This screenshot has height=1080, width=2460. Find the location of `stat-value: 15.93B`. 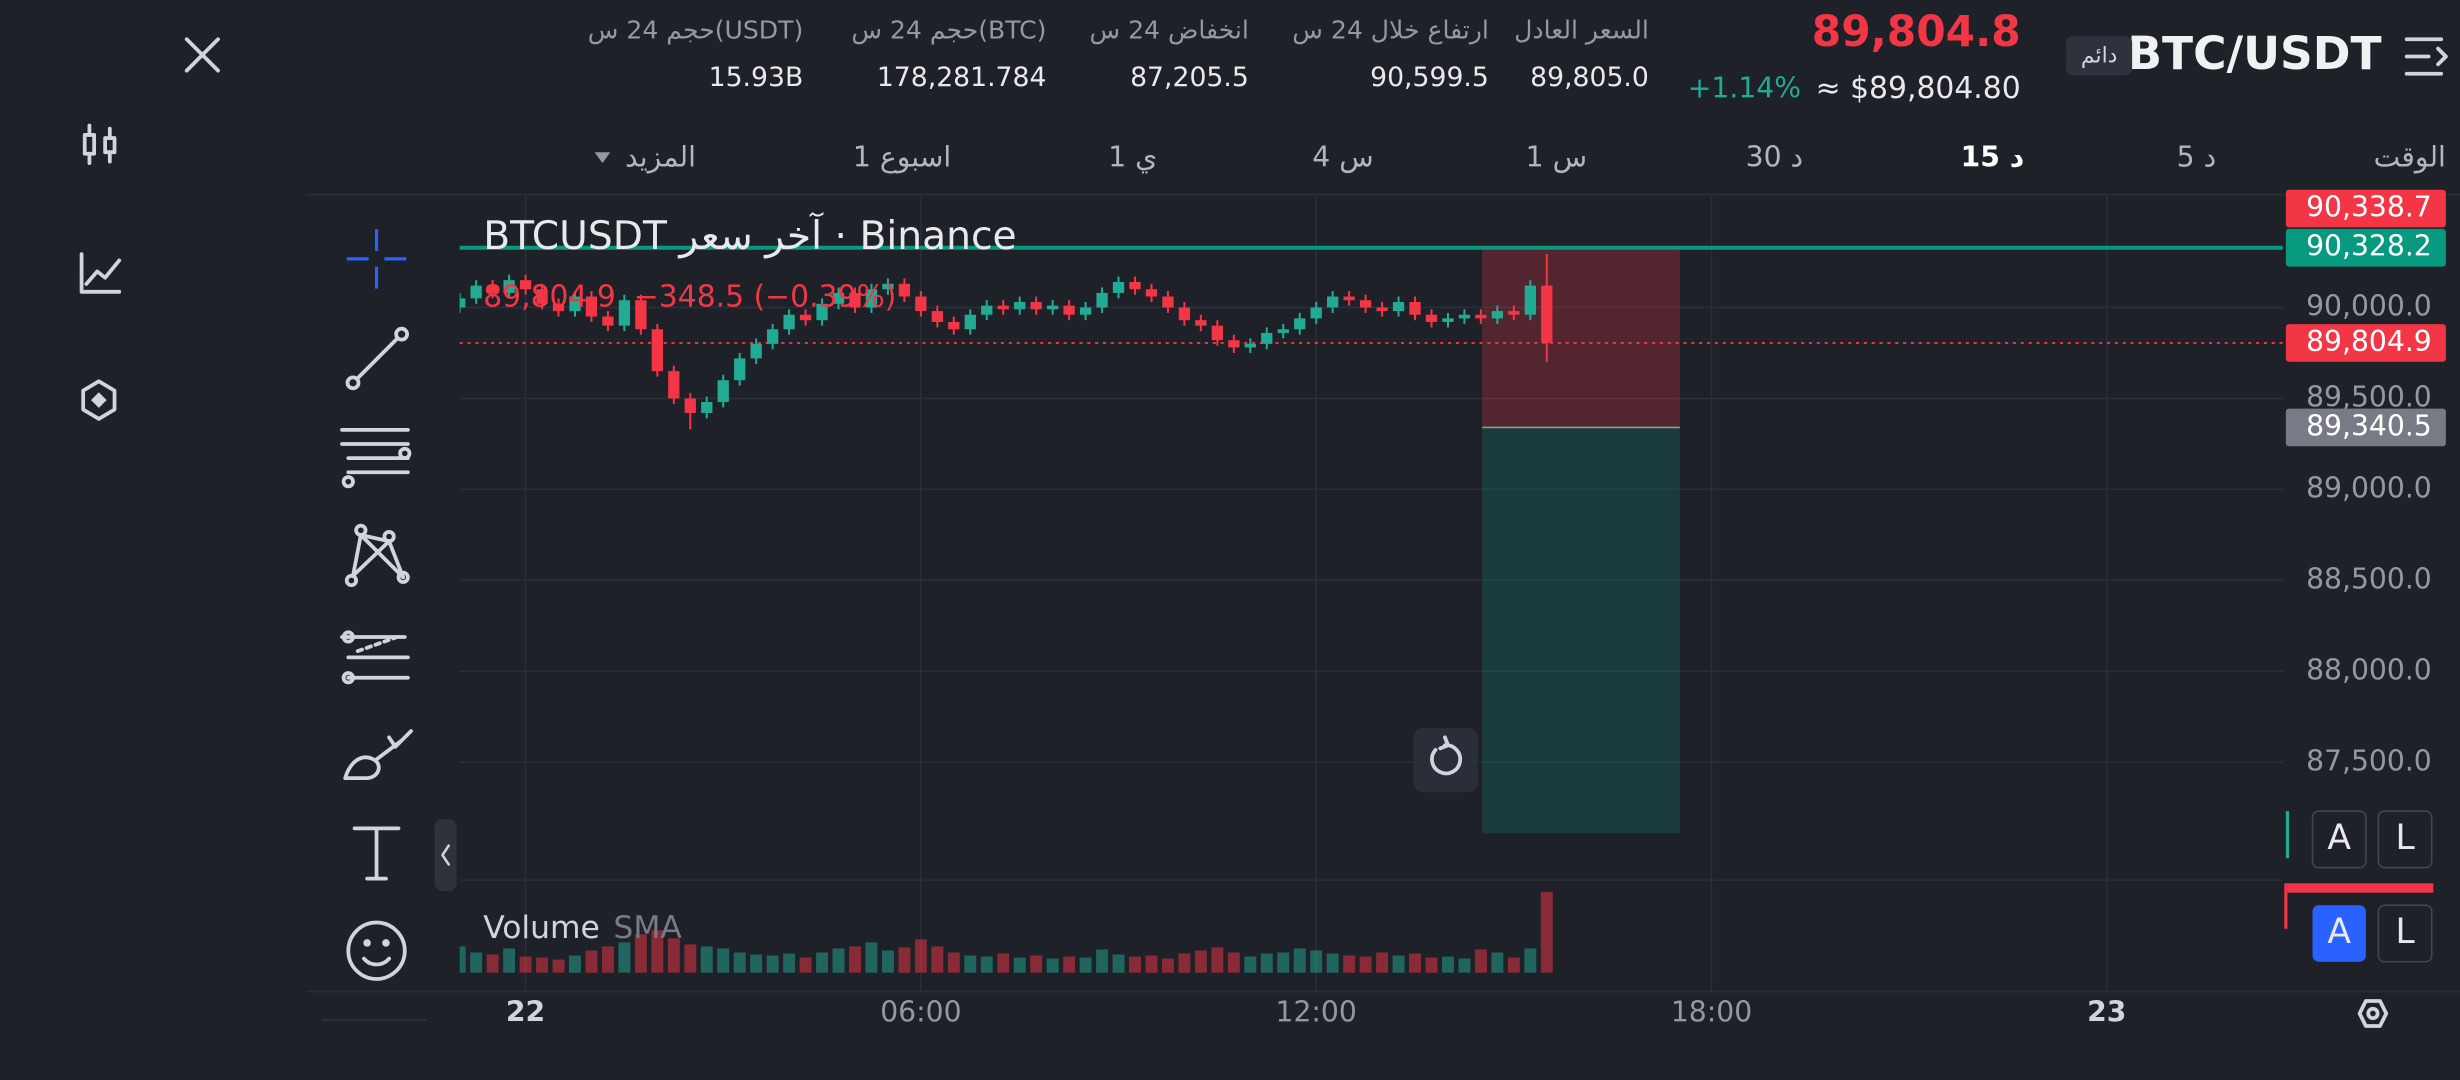

stat-value: 15.93B is located at coordinates (756, 77).